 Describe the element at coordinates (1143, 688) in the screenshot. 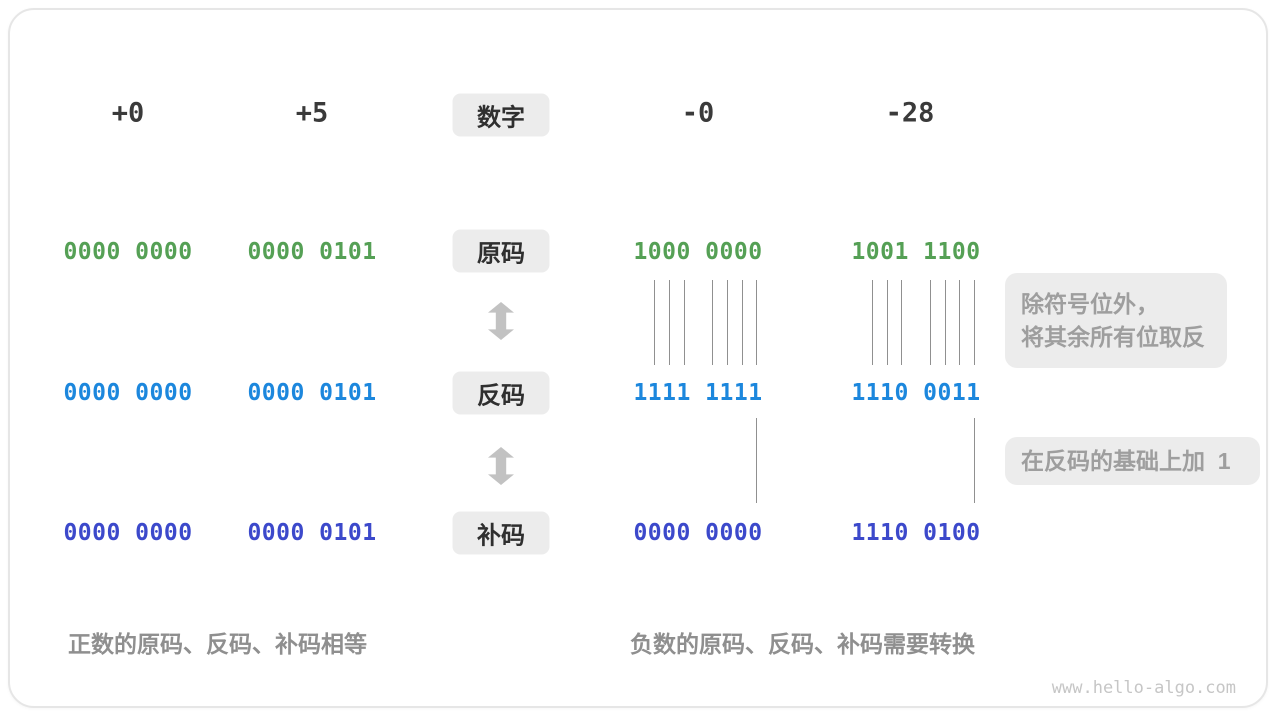

I see `site-watermark: www.hello-algo.com` at that location.